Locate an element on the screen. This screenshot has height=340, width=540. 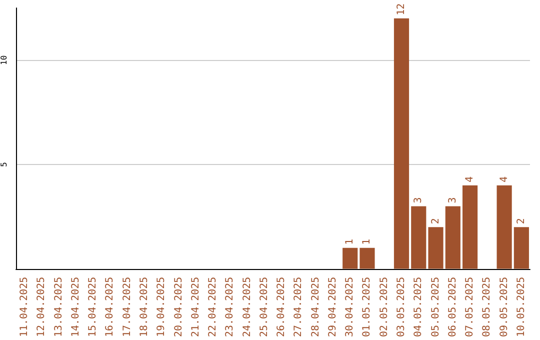
x-tick-label: 01.05.2025 is located at coordinates (367, 307).